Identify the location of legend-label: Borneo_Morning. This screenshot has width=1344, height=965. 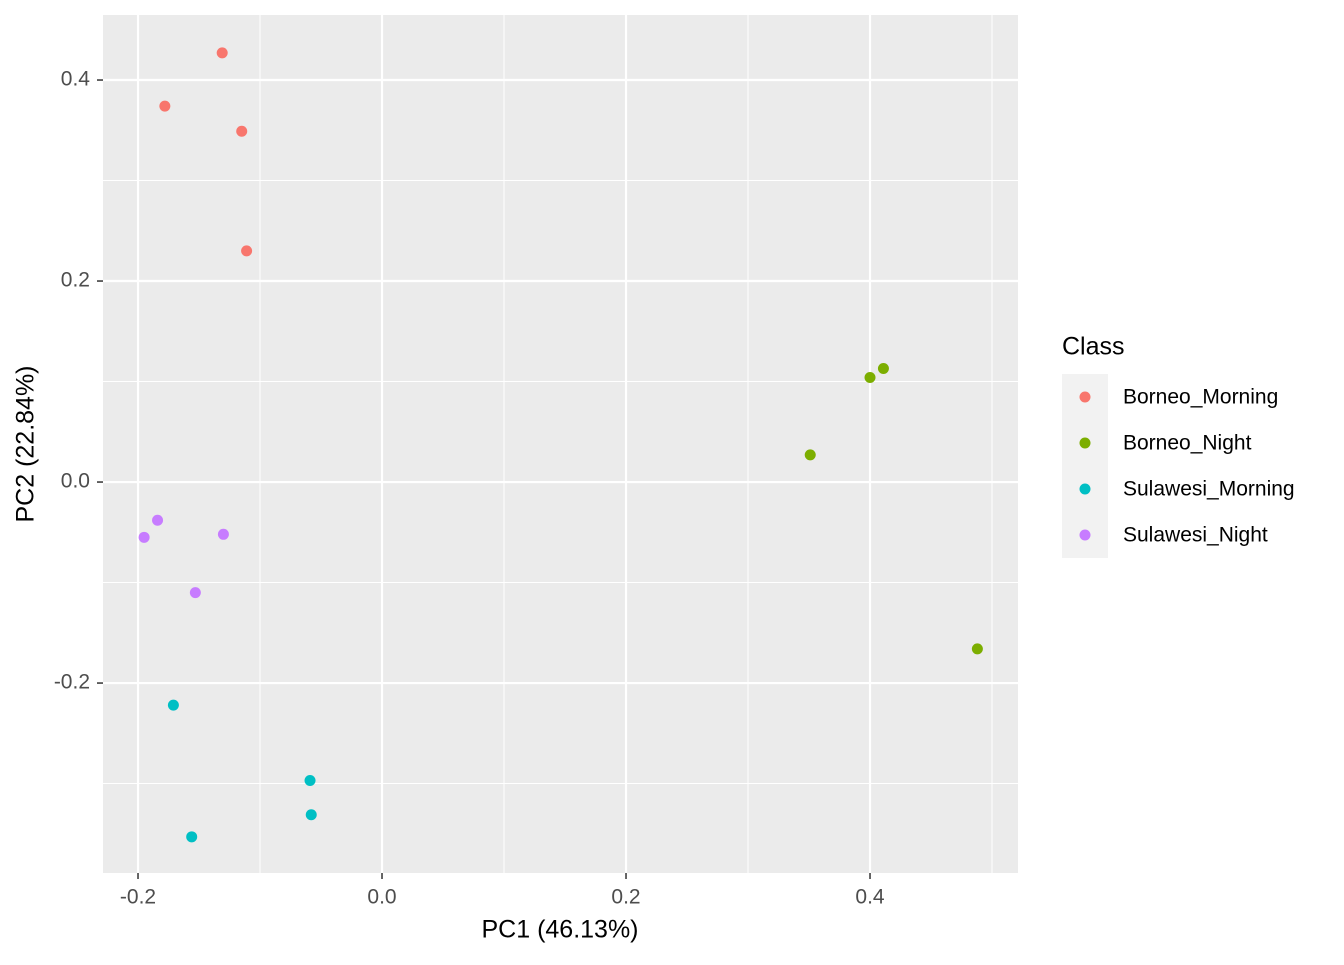
(1200, 397).